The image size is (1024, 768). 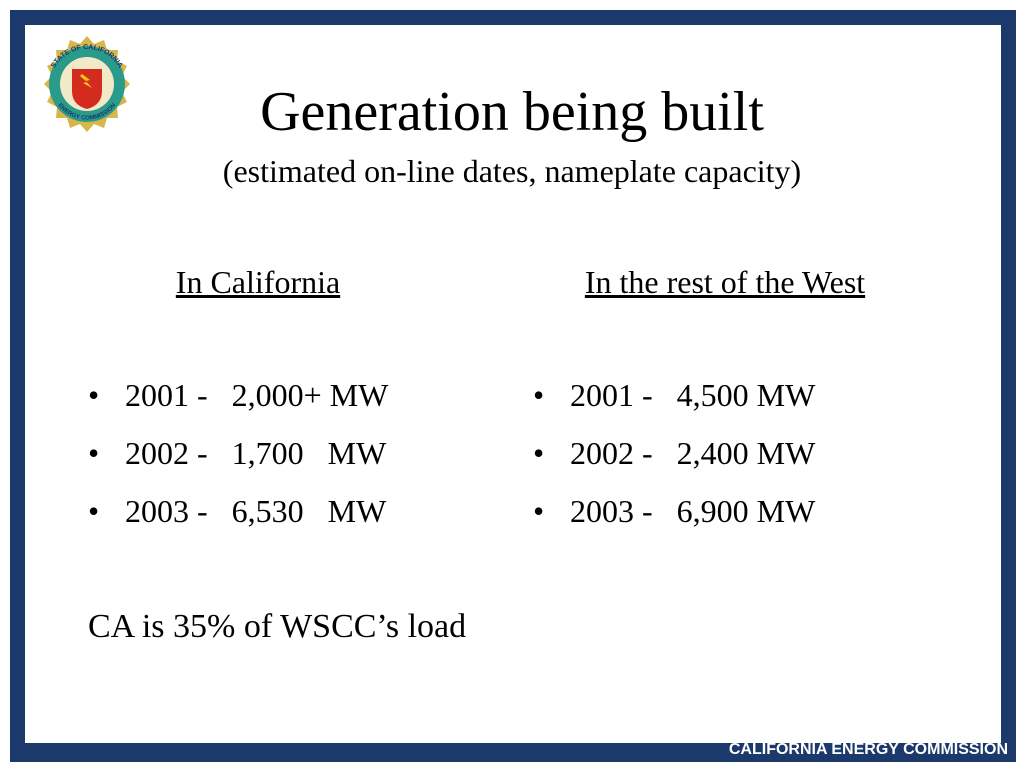 What do you see at coordinates (277, 626) in the screenshot?
I see `note: CA is 35% of WSCC’s load` at bounding box center [277, 626].